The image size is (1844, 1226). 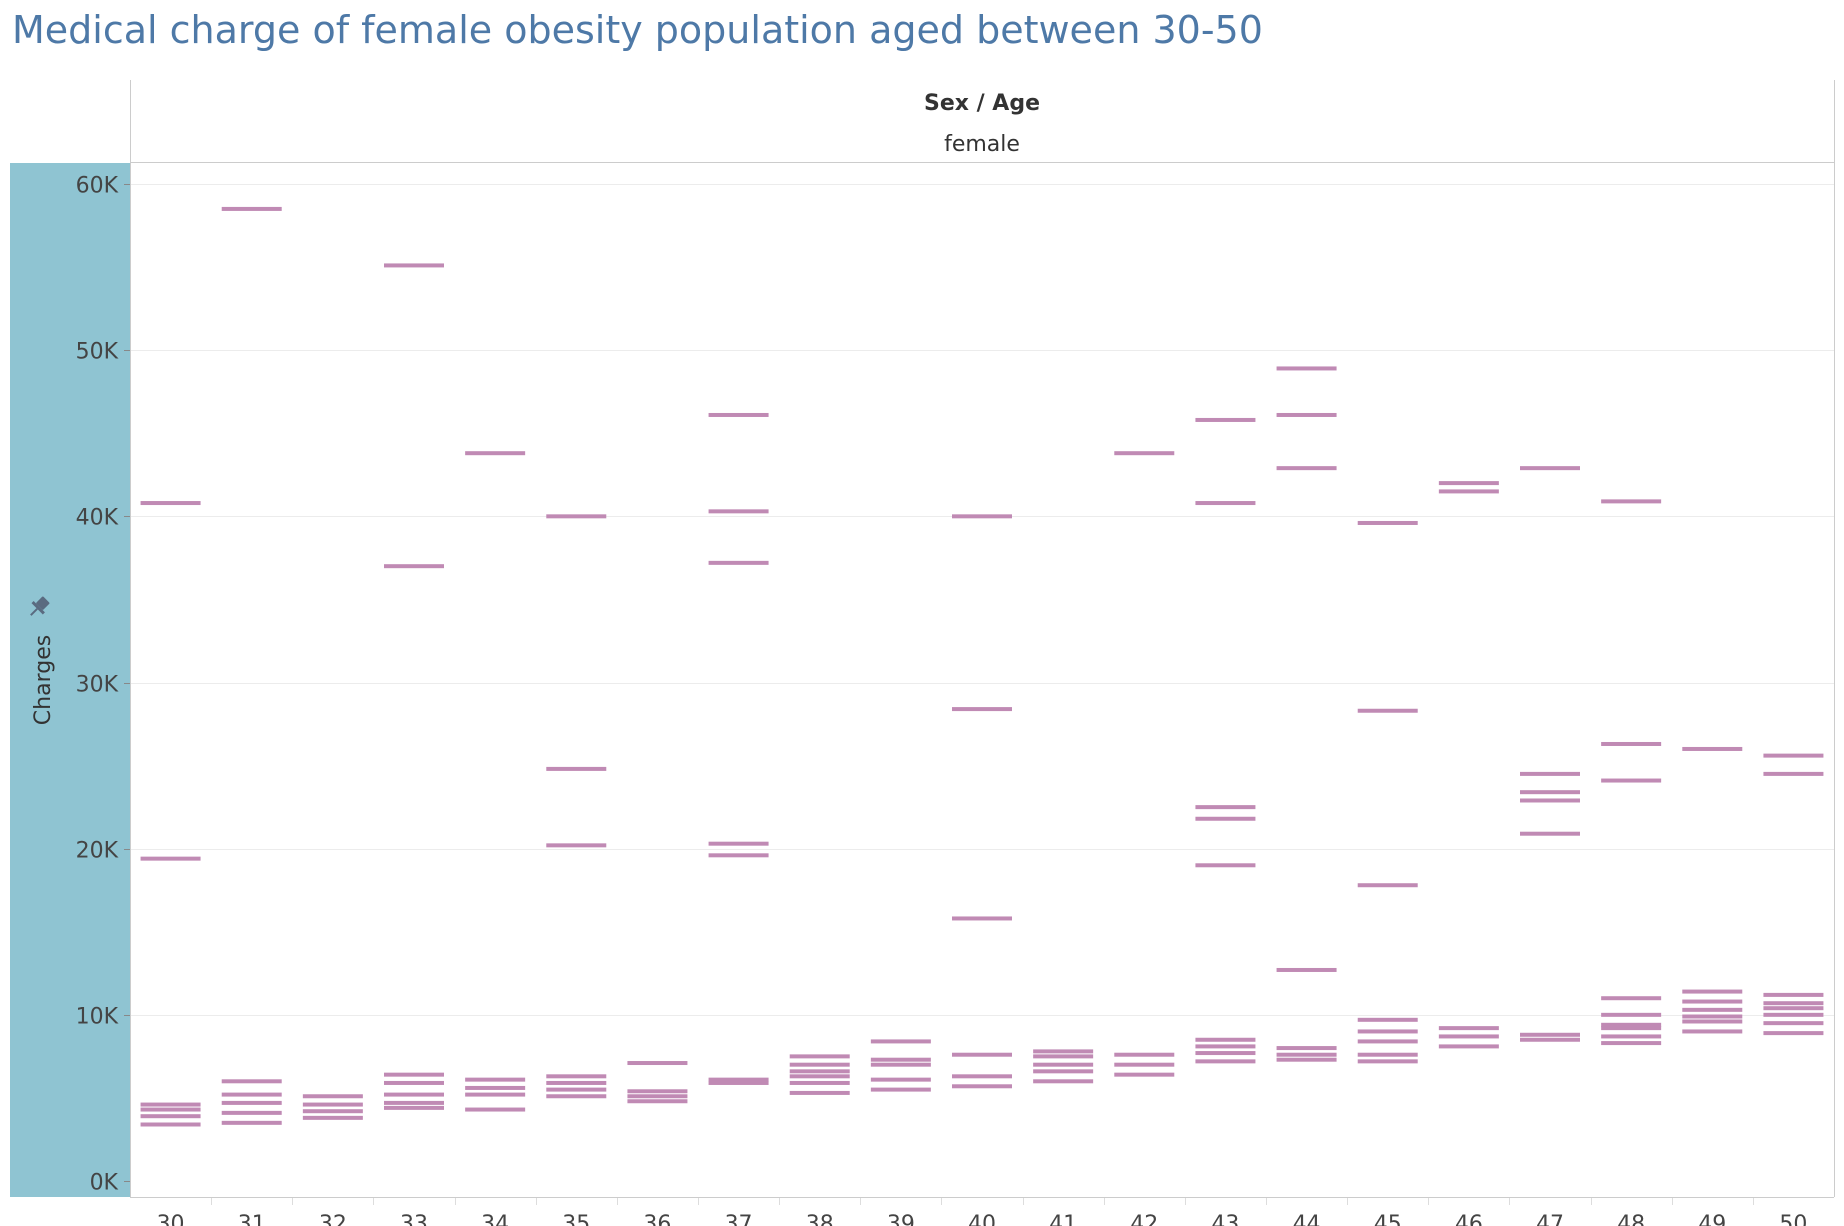 What do you see at coordinates (982, 144) in the screenshot?
I see `facet-label: female` at bounding box center [982, 144].